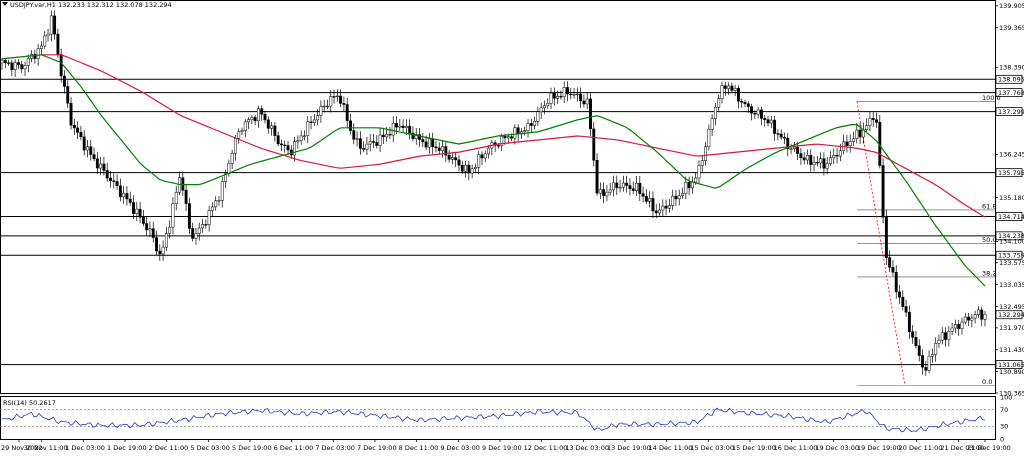 This screenshot has height=457, width=1024. Describe the element at coordinates (1011, 307) in the screenshot. I see `price-tick-label-8: 132.495` at that location.